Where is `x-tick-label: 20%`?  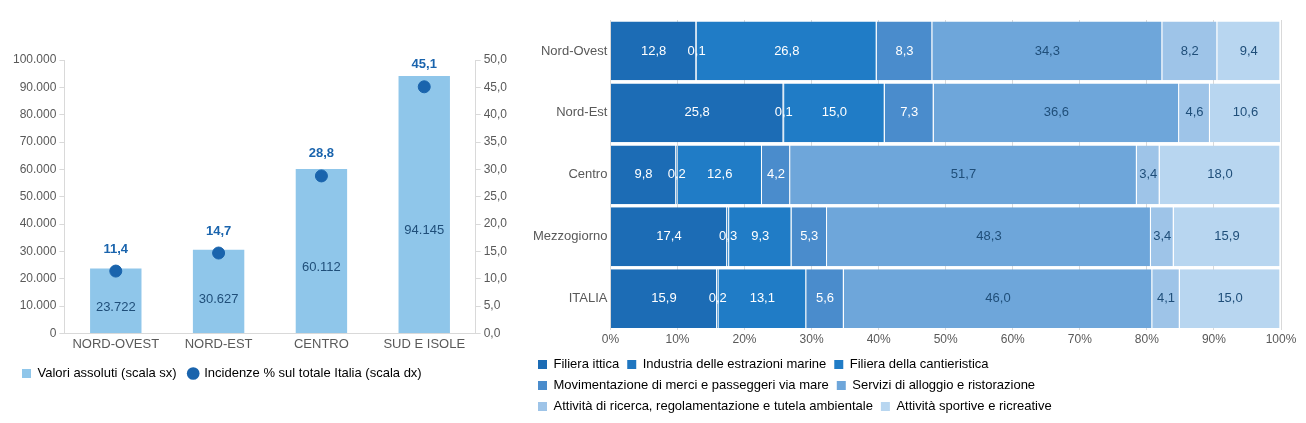 x-tick-label: 20% is located at coordinates (744, 339).